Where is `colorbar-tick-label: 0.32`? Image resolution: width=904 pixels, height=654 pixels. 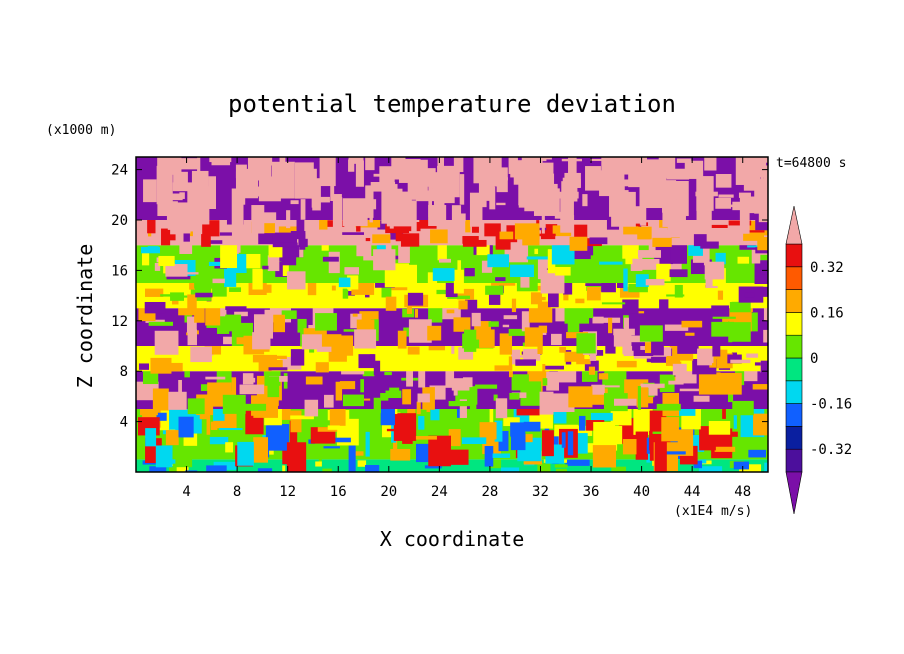
colorbar-tick-label: 0.32 is located at coordinates (827, 268).